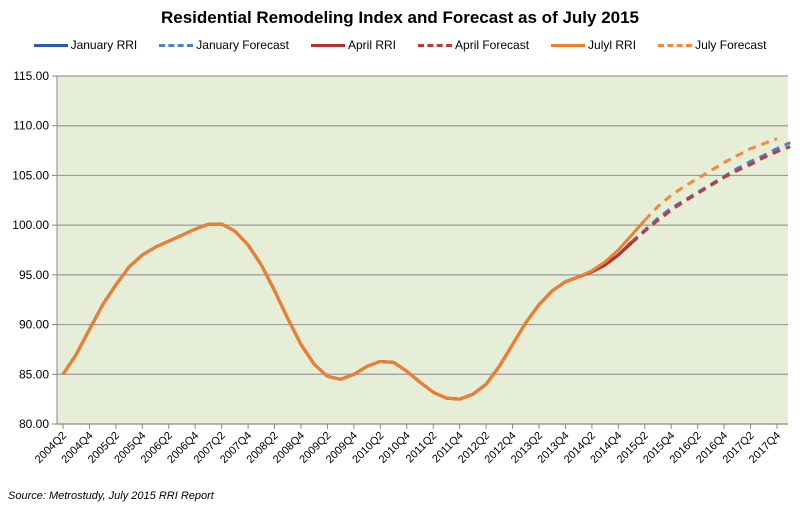 Image resolution: width=800 pixels, height=513 pixels. What do you see at coordinates (111, 496) in the screenshot?
I see `source-note: Source: Metrostudy, July 2015 RRI Report` at bounding box center [111, 496].